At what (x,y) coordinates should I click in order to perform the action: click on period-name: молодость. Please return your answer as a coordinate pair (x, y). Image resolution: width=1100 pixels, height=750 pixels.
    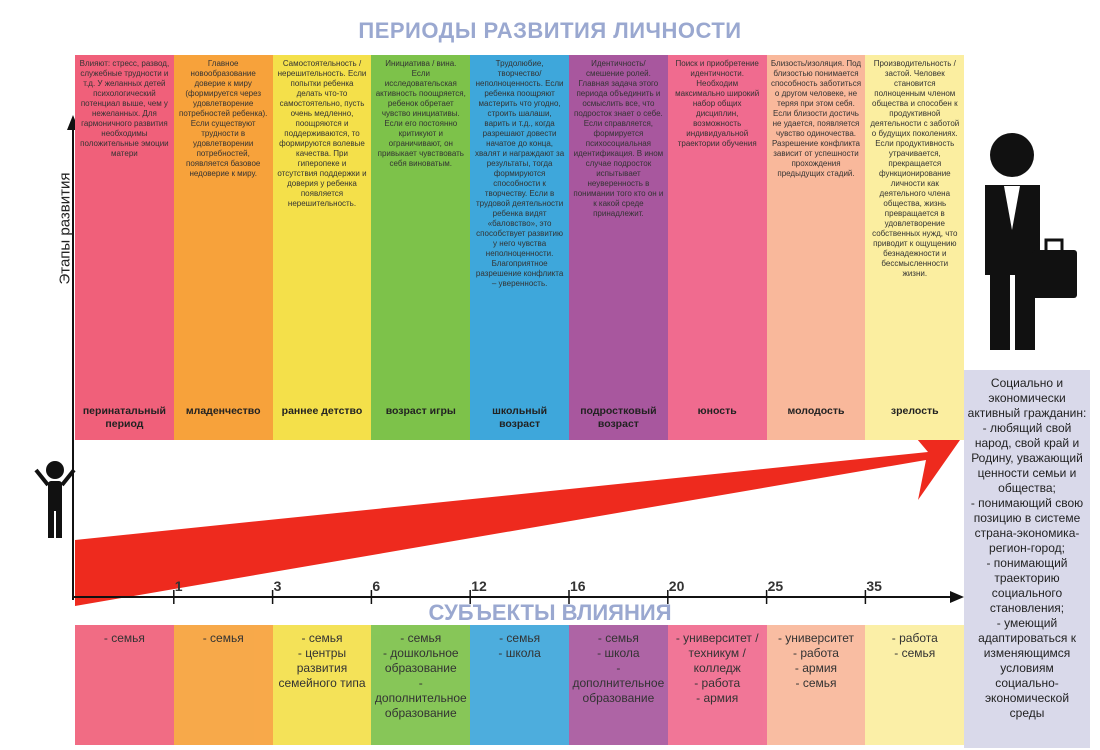
    Looking at the image, I should click on (816, 411).